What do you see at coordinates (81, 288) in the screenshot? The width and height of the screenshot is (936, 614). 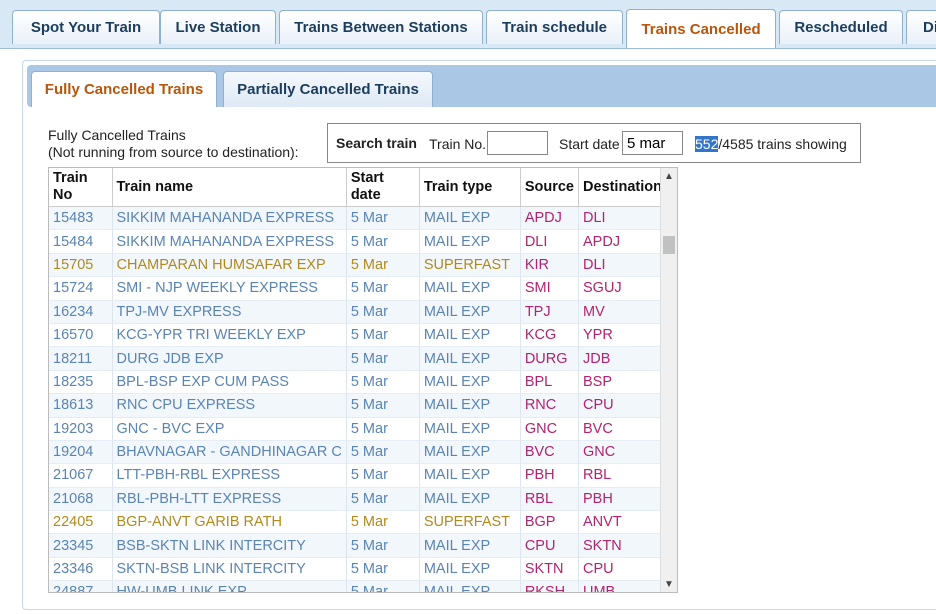 I see `train-no-cell: 15724` at bounding box center [81, 288].